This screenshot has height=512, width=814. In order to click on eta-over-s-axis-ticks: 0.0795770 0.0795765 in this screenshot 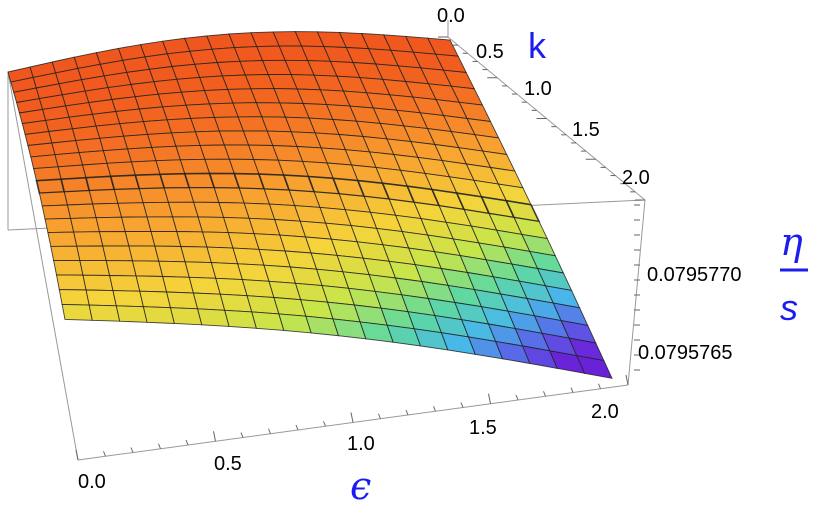, I will do `click(690, 314)`.